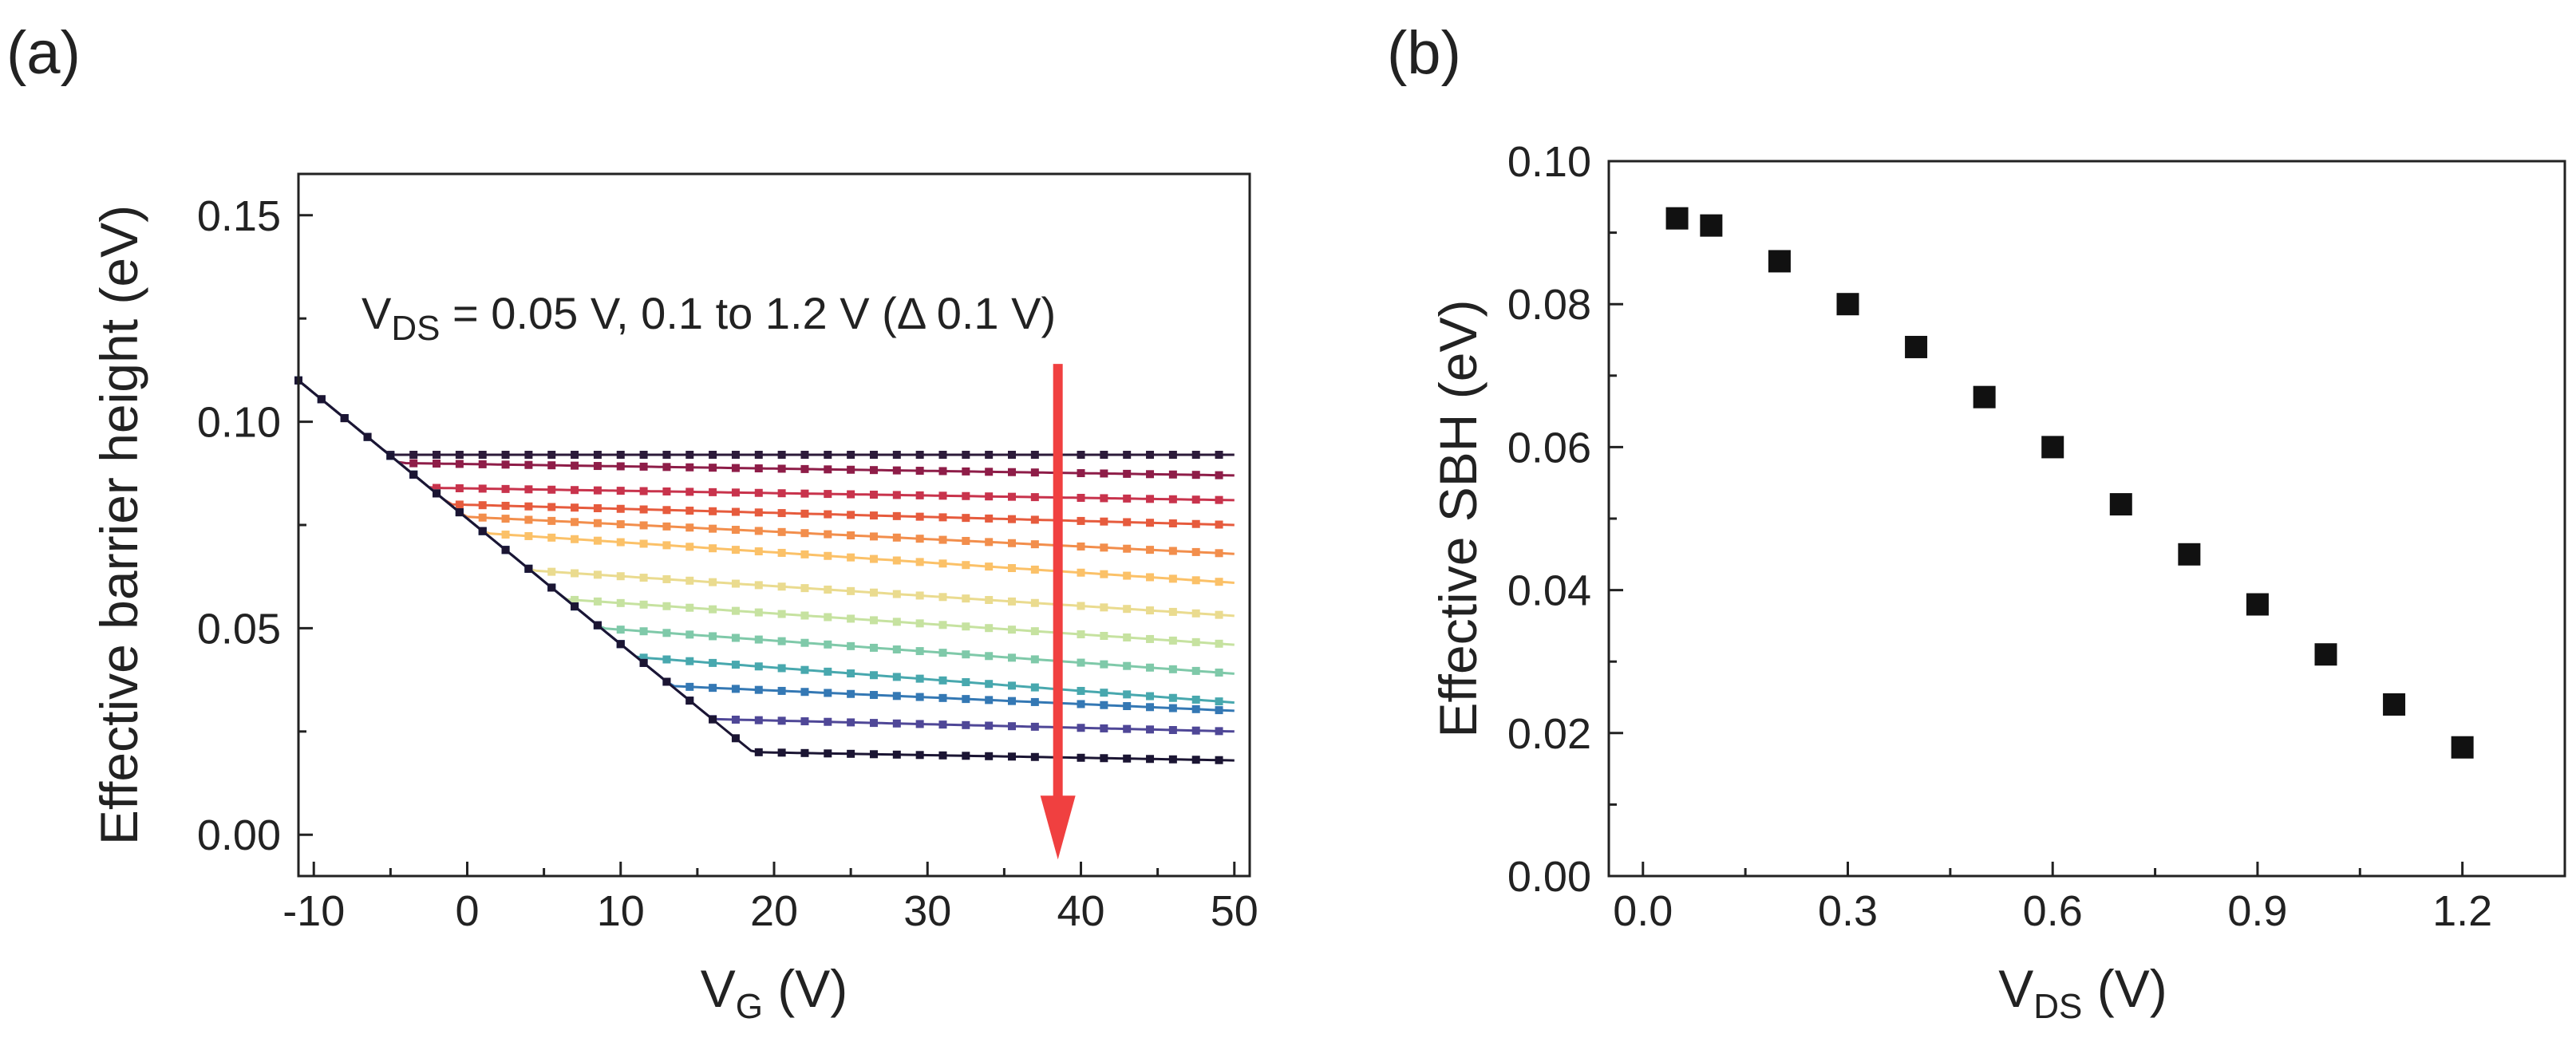 Image resolution: width=2576 pixels, height=1038 pixels. Describe the element at coordinates (1549, 448) in the screenshot. I see `y-tick-label: 0.06` at that location.